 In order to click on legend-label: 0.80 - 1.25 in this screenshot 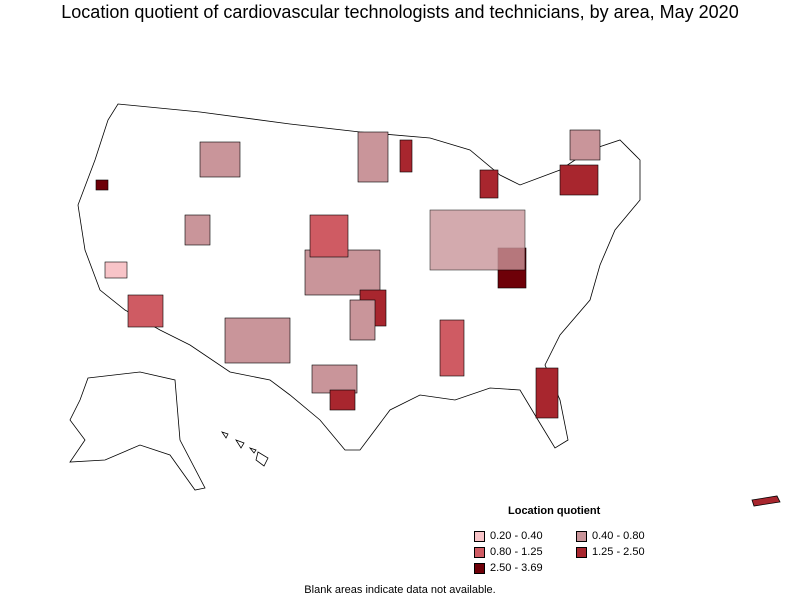, I will do `click(516, 552)`.